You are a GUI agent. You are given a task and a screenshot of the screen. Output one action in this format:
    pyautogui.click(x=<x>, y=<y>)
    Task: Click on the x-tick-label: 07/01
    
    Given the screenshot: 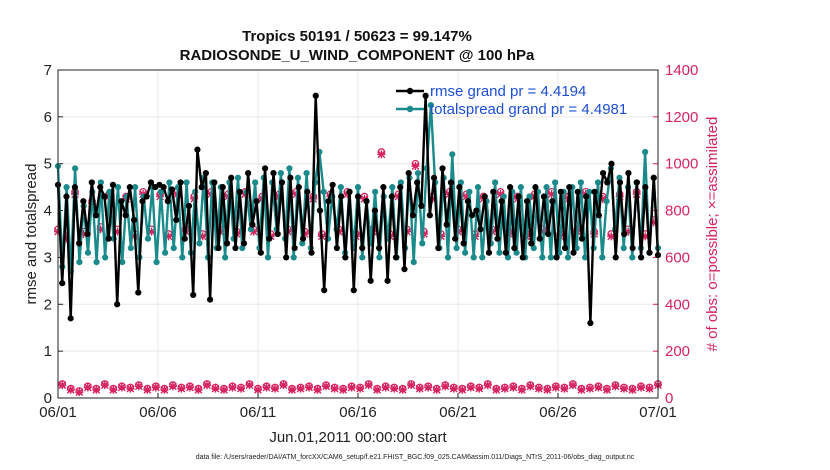 What is the action you would take?
    pyautogui.click(x=658, y=412)
    